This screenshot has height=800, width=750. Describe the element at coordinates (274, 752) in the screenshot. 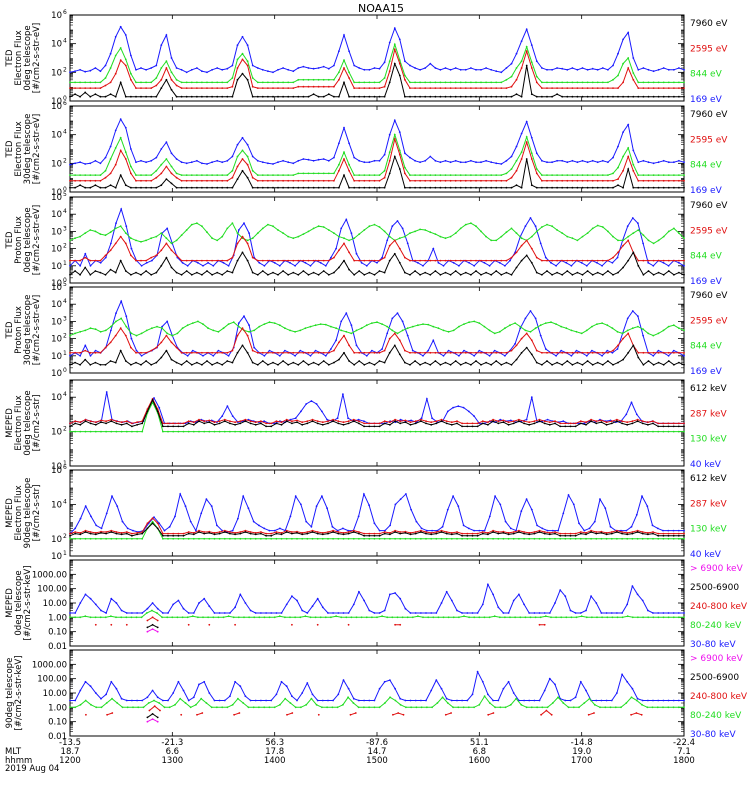

I see `x-tick-label: 17.8` at that location.